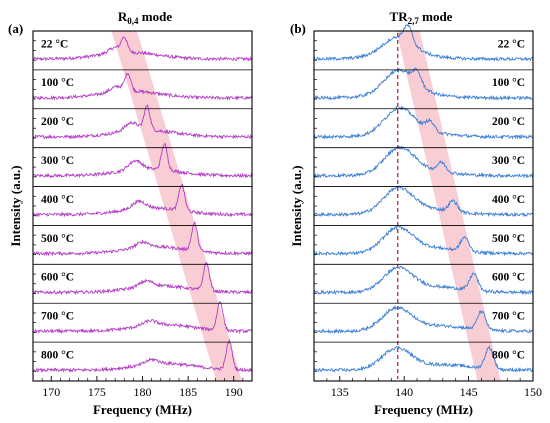 Image resolution: width=550 pixels, height=423 pixels. I want to click on panel-label: (b), so click(298, 28).